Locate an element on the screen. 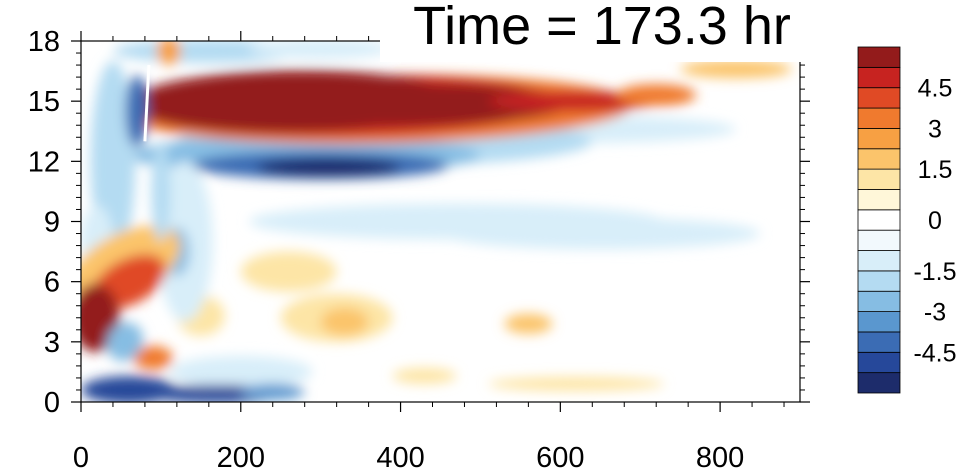 The width and height of the screenshot is (965, 473). colorbar-label: -3 is located at coordinates (935, 313).